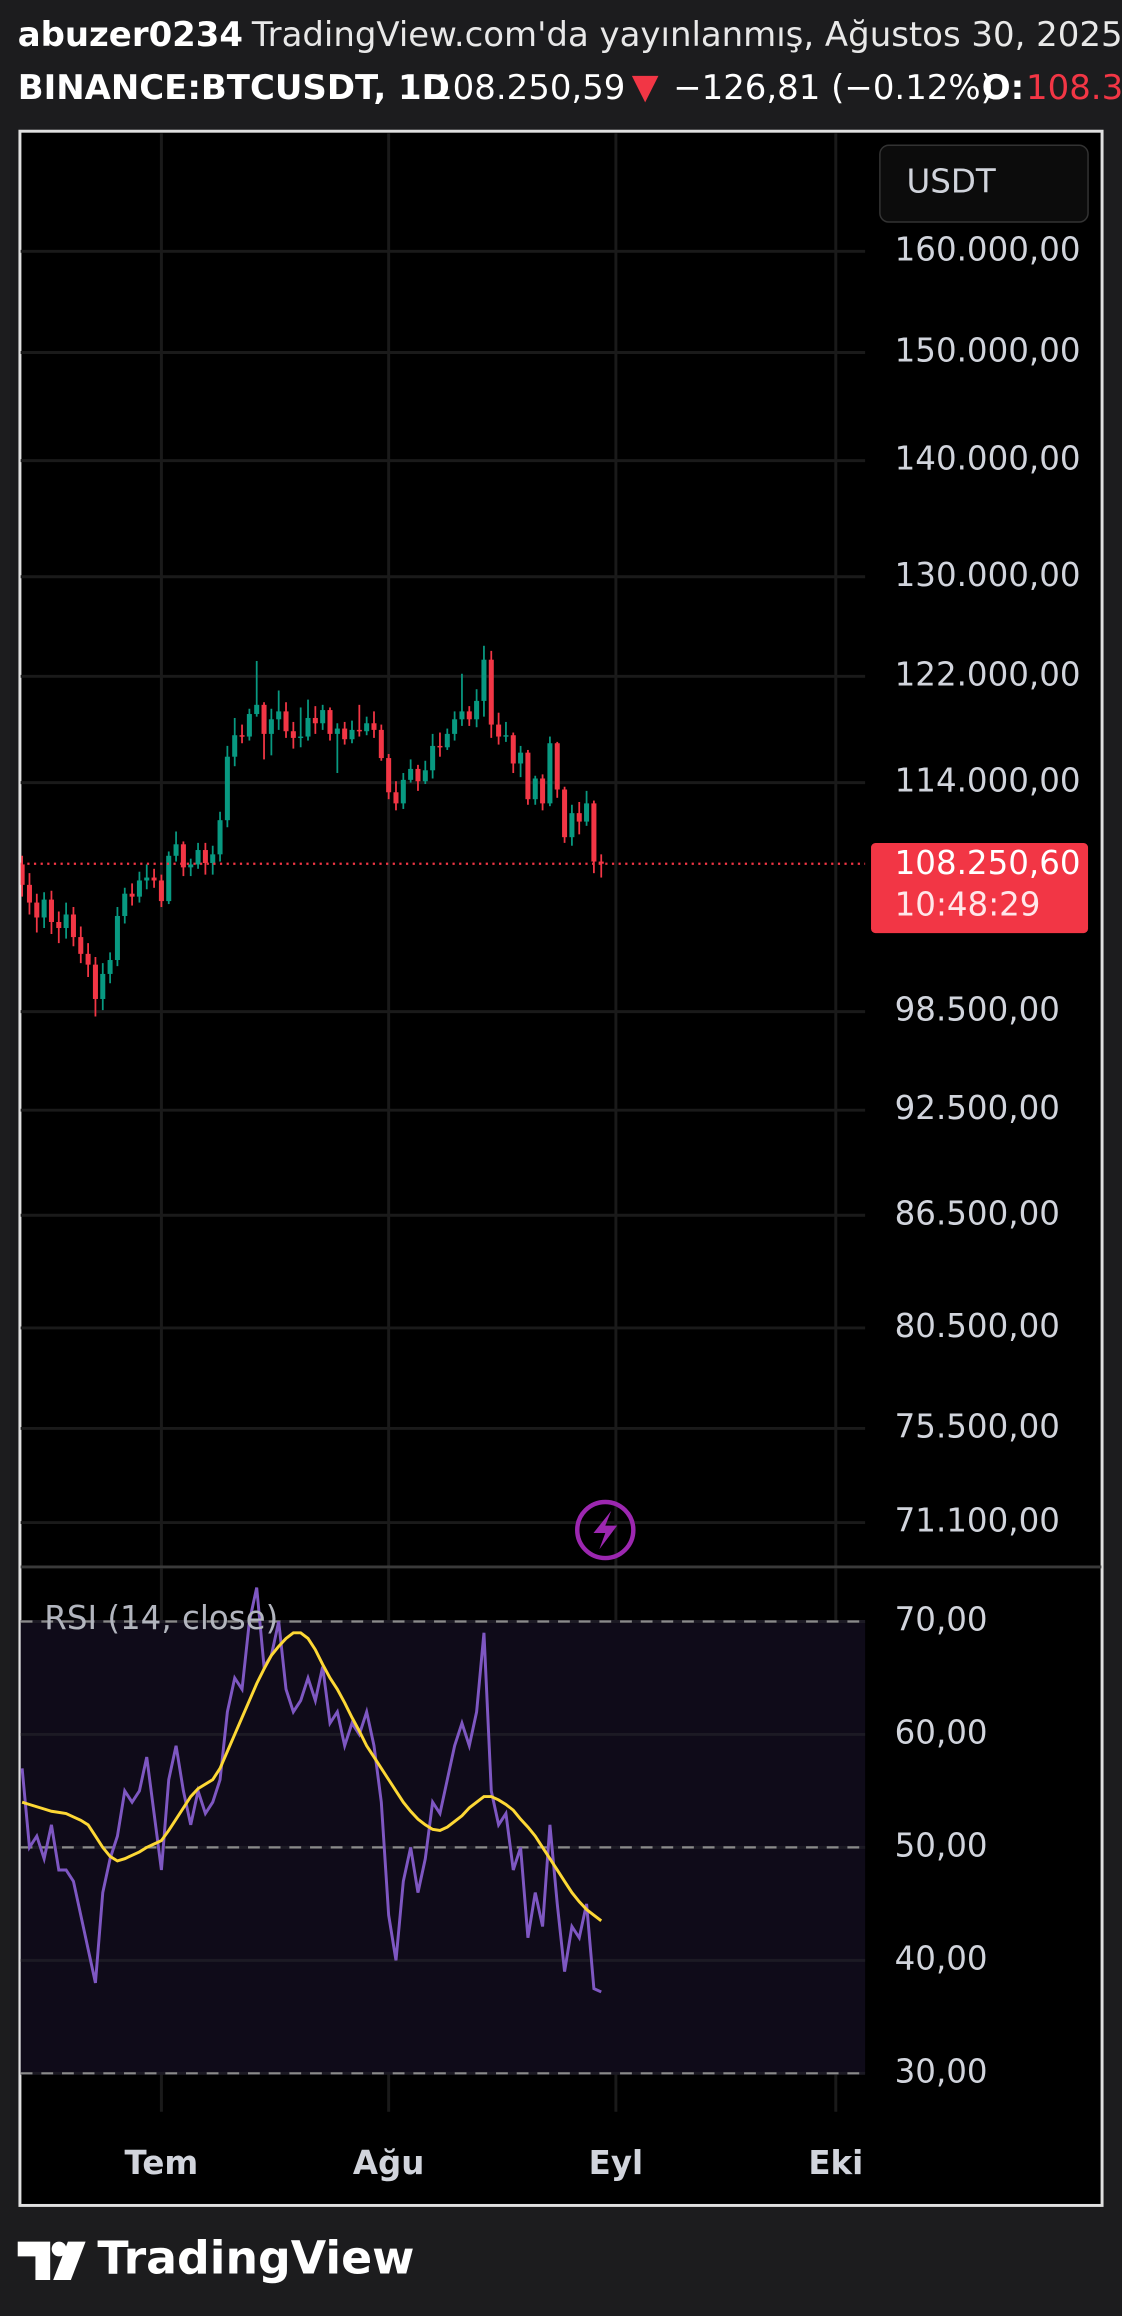 This screenshot has height=2316, width=1122. I want to click on y-tick-label: 122.000,00, so click(988, 674).